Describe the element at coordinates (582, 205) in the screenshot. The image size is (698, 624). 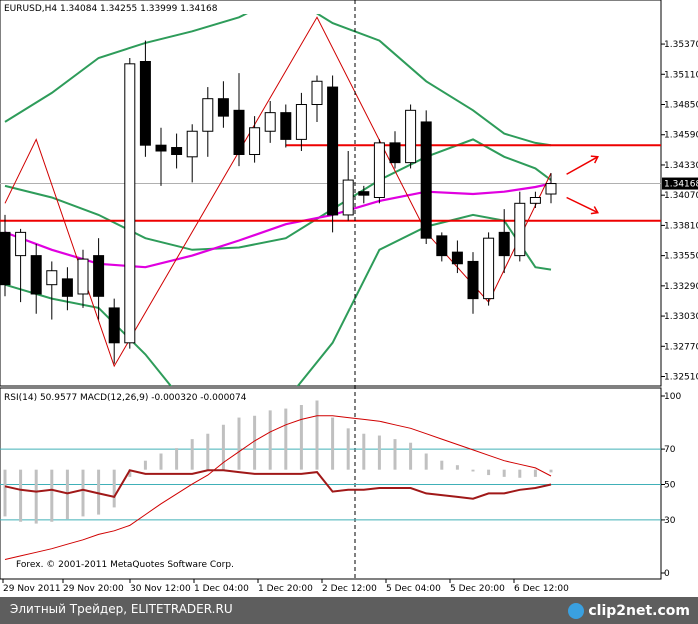
I see `down-arrow-icon` at that location.